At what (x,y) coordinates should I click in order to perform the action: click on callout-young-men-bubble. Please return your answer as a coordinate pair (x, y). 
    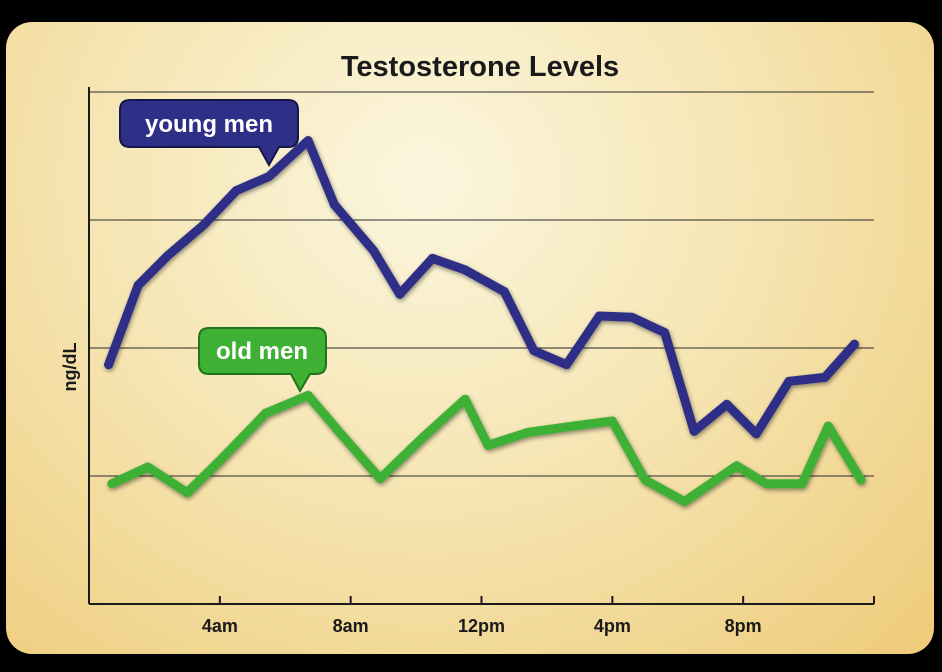
    Looking at the image, I should click on (209, 133).